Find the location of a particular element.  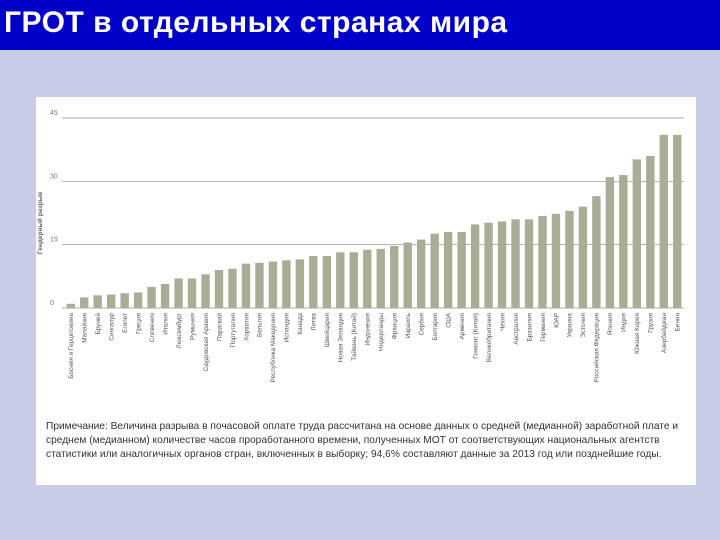

category-label: Люксембург is located at coordinates (179, 330).